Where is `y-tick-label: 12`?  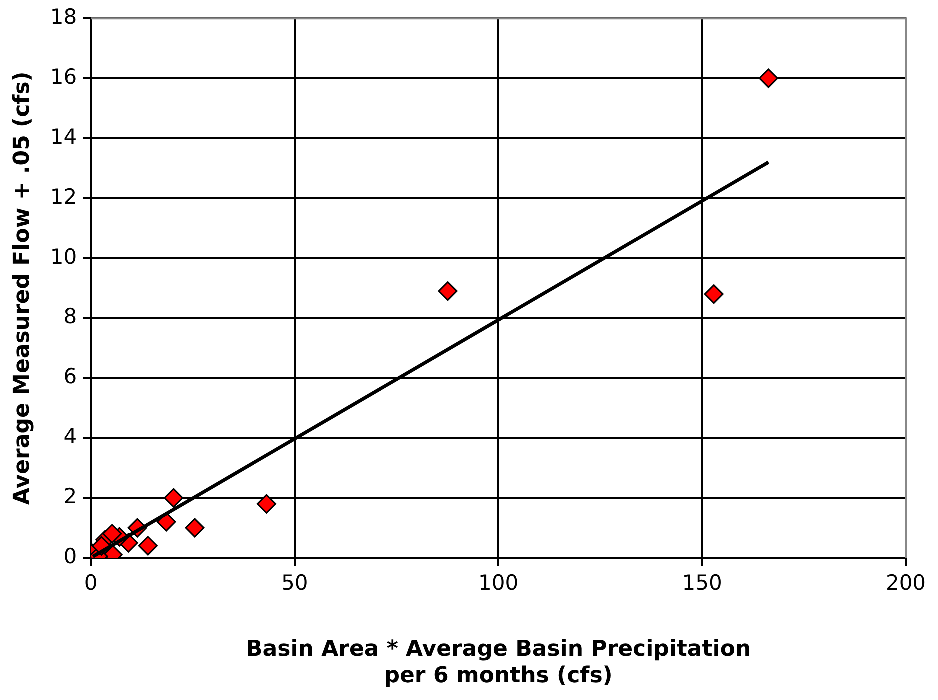 y-tick-label: 12 is located at coordinates (64, 196).